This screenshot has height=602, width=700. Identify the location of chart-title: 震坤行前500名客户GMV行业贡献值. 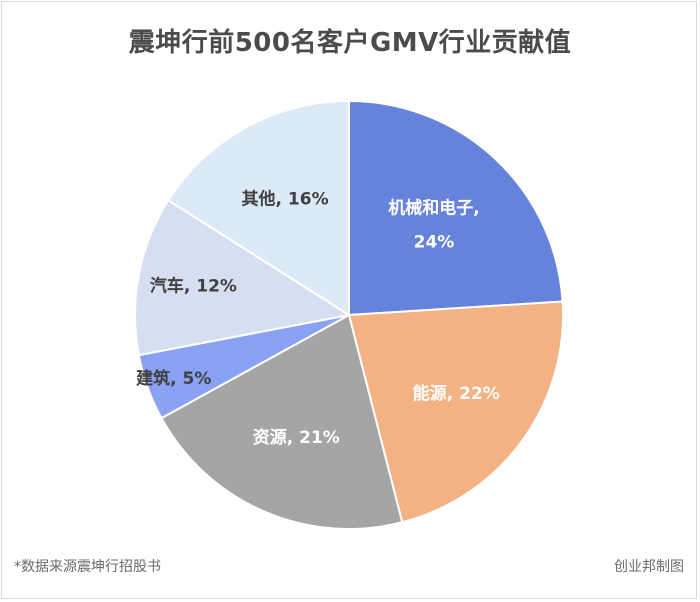
(350, 43).